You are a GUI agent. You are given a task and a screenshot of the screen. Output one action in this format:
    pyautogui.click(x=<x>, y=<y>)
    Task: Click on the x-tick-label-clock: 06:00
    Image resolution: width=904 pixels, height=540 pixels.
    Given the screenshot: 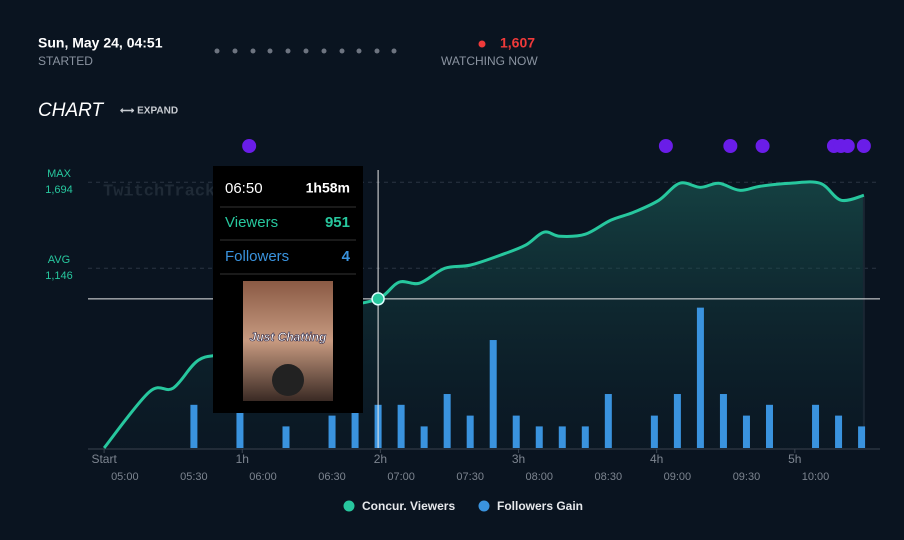 What is the action you would take?
    pyautogui.click(x=263, y=477)
    